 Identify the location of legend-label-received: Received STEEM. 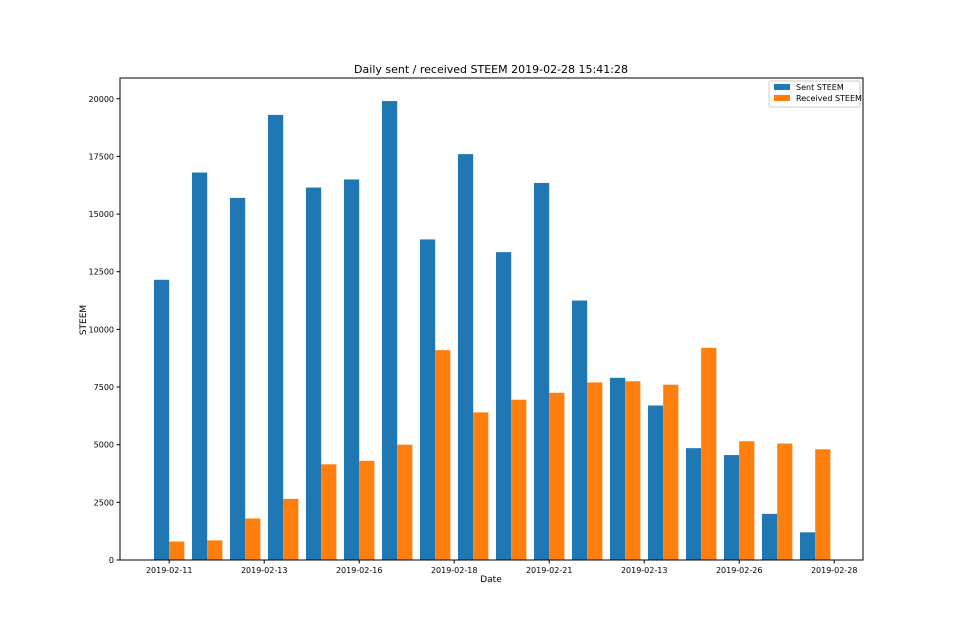
(829, 98).